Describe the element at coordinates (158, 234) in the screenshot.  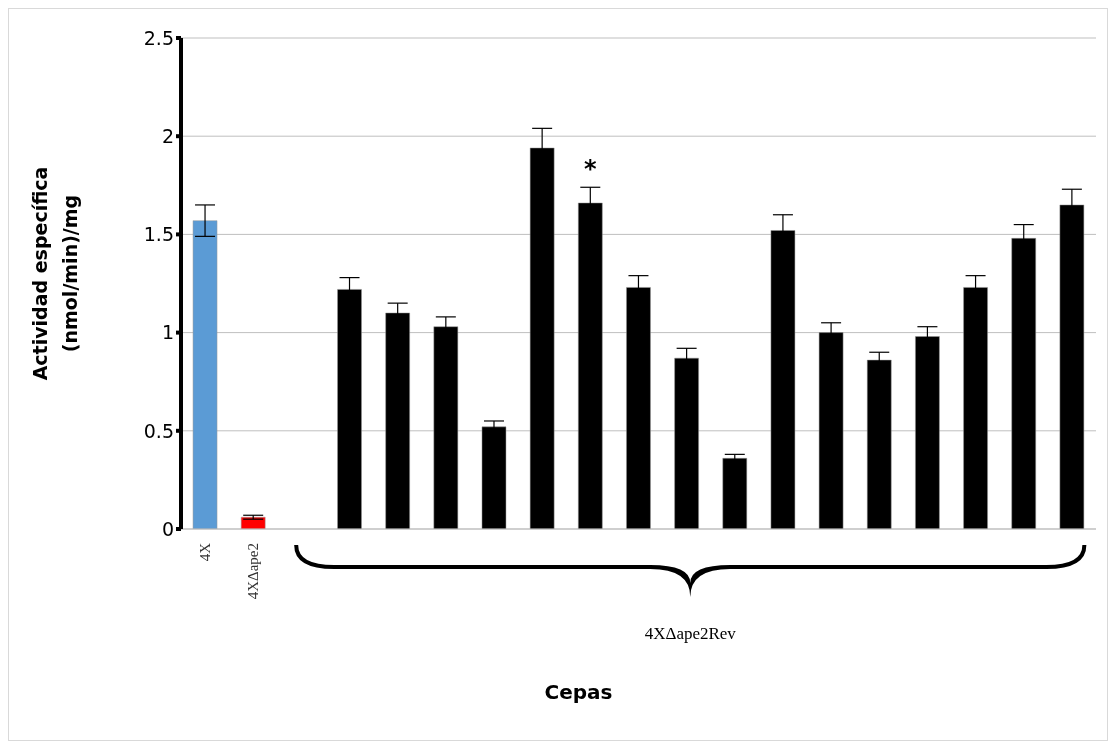
I see `y-tick-label: 1.5` at that location.